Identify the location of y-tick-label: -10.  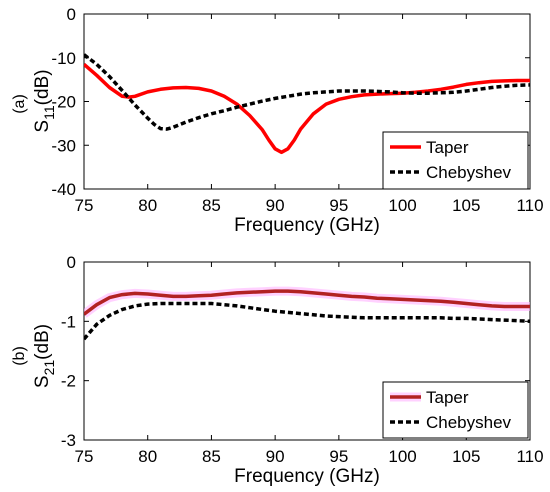
(63, 58).